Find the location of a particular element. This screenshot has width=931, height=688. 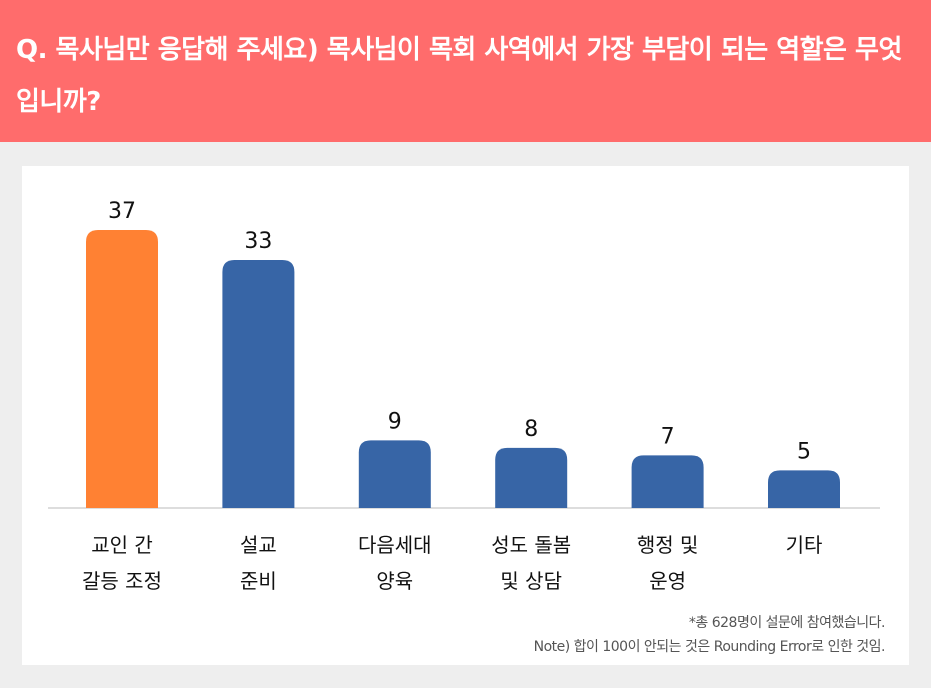

category-label: 갈등 조정 is located at coordinates (122, 581).